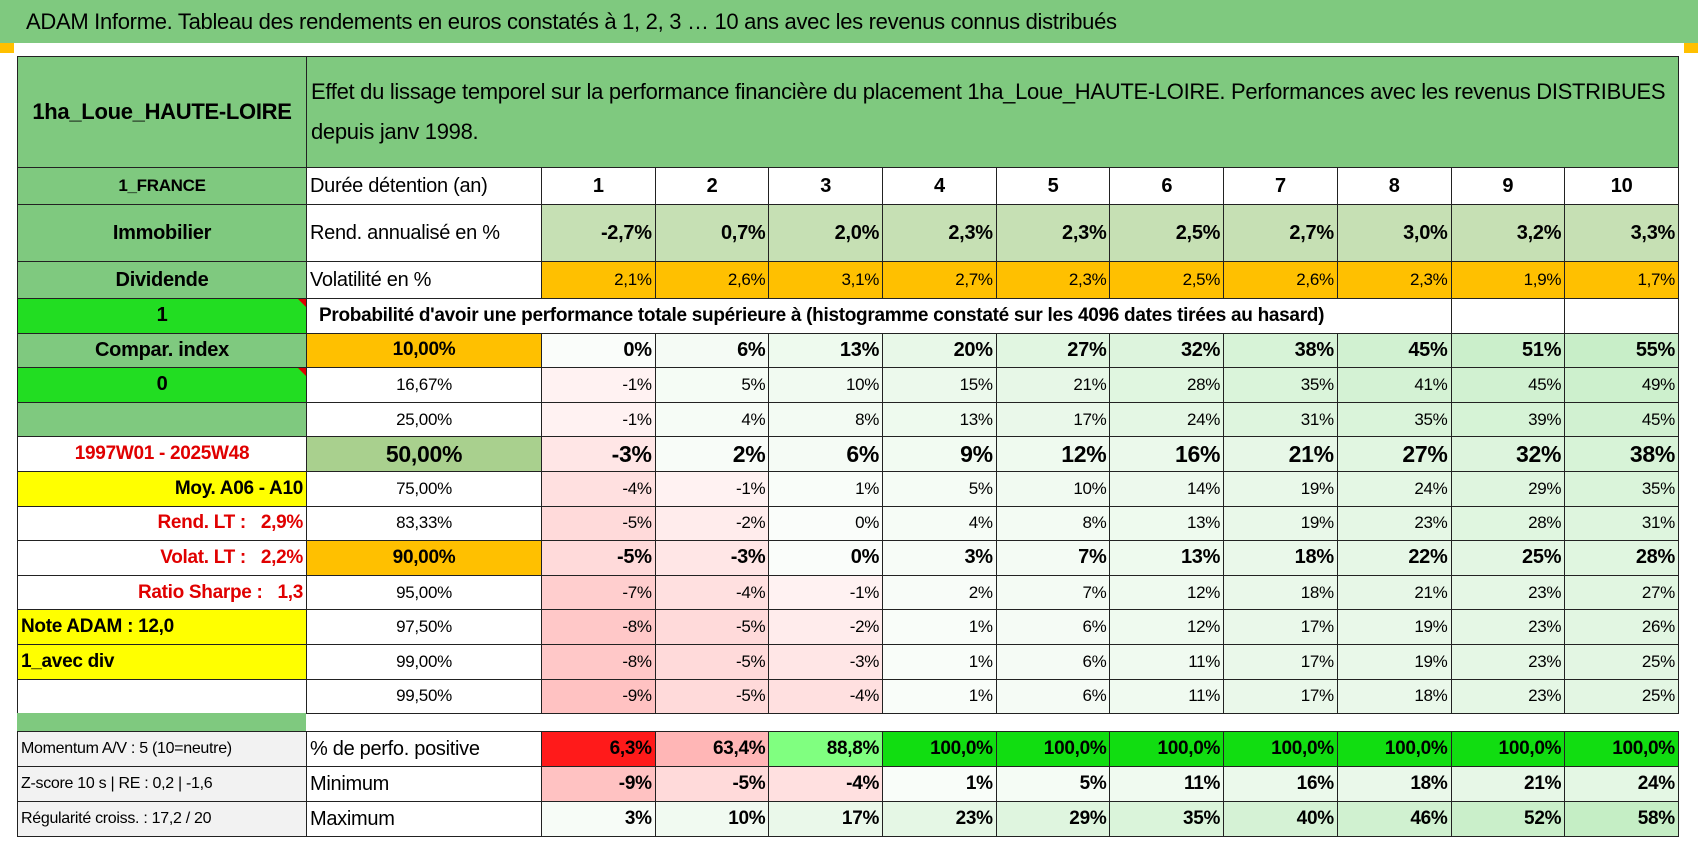  I want to click on threshold: 10,00%, so click(424, 350).